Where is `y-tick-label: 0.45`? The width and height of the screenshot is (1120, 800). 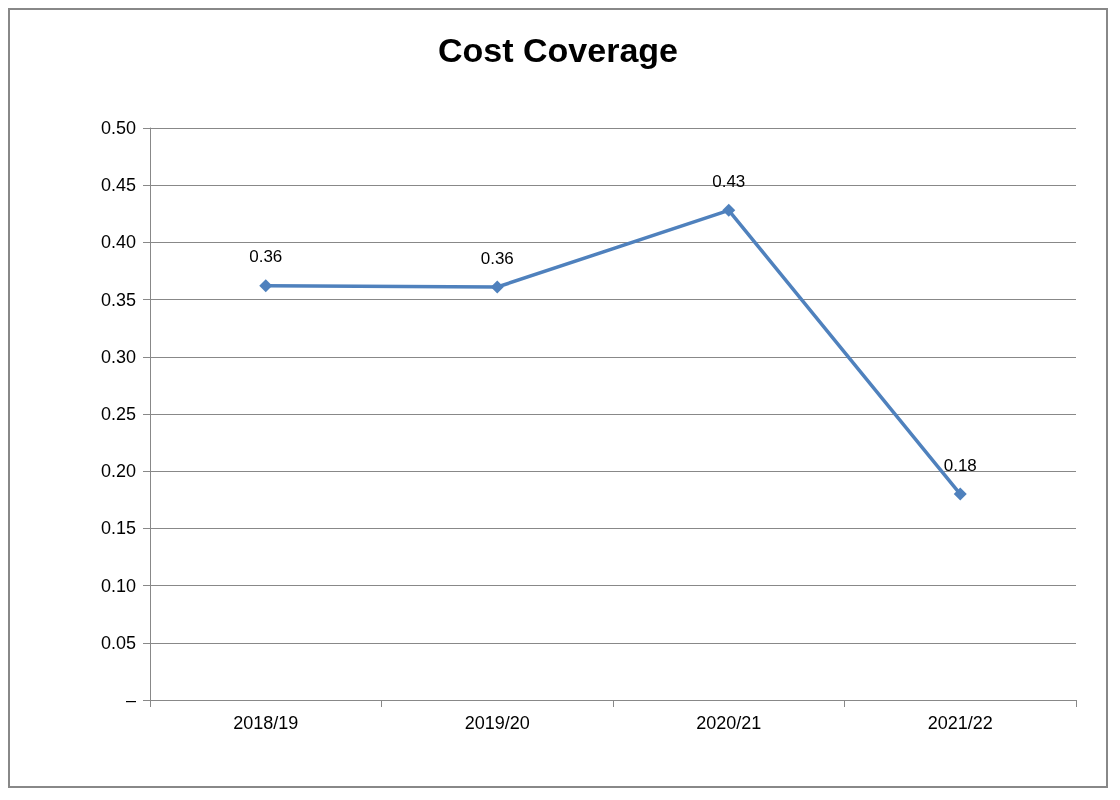
y-tick-label: 0.45 is located at coordinates (118, 185).